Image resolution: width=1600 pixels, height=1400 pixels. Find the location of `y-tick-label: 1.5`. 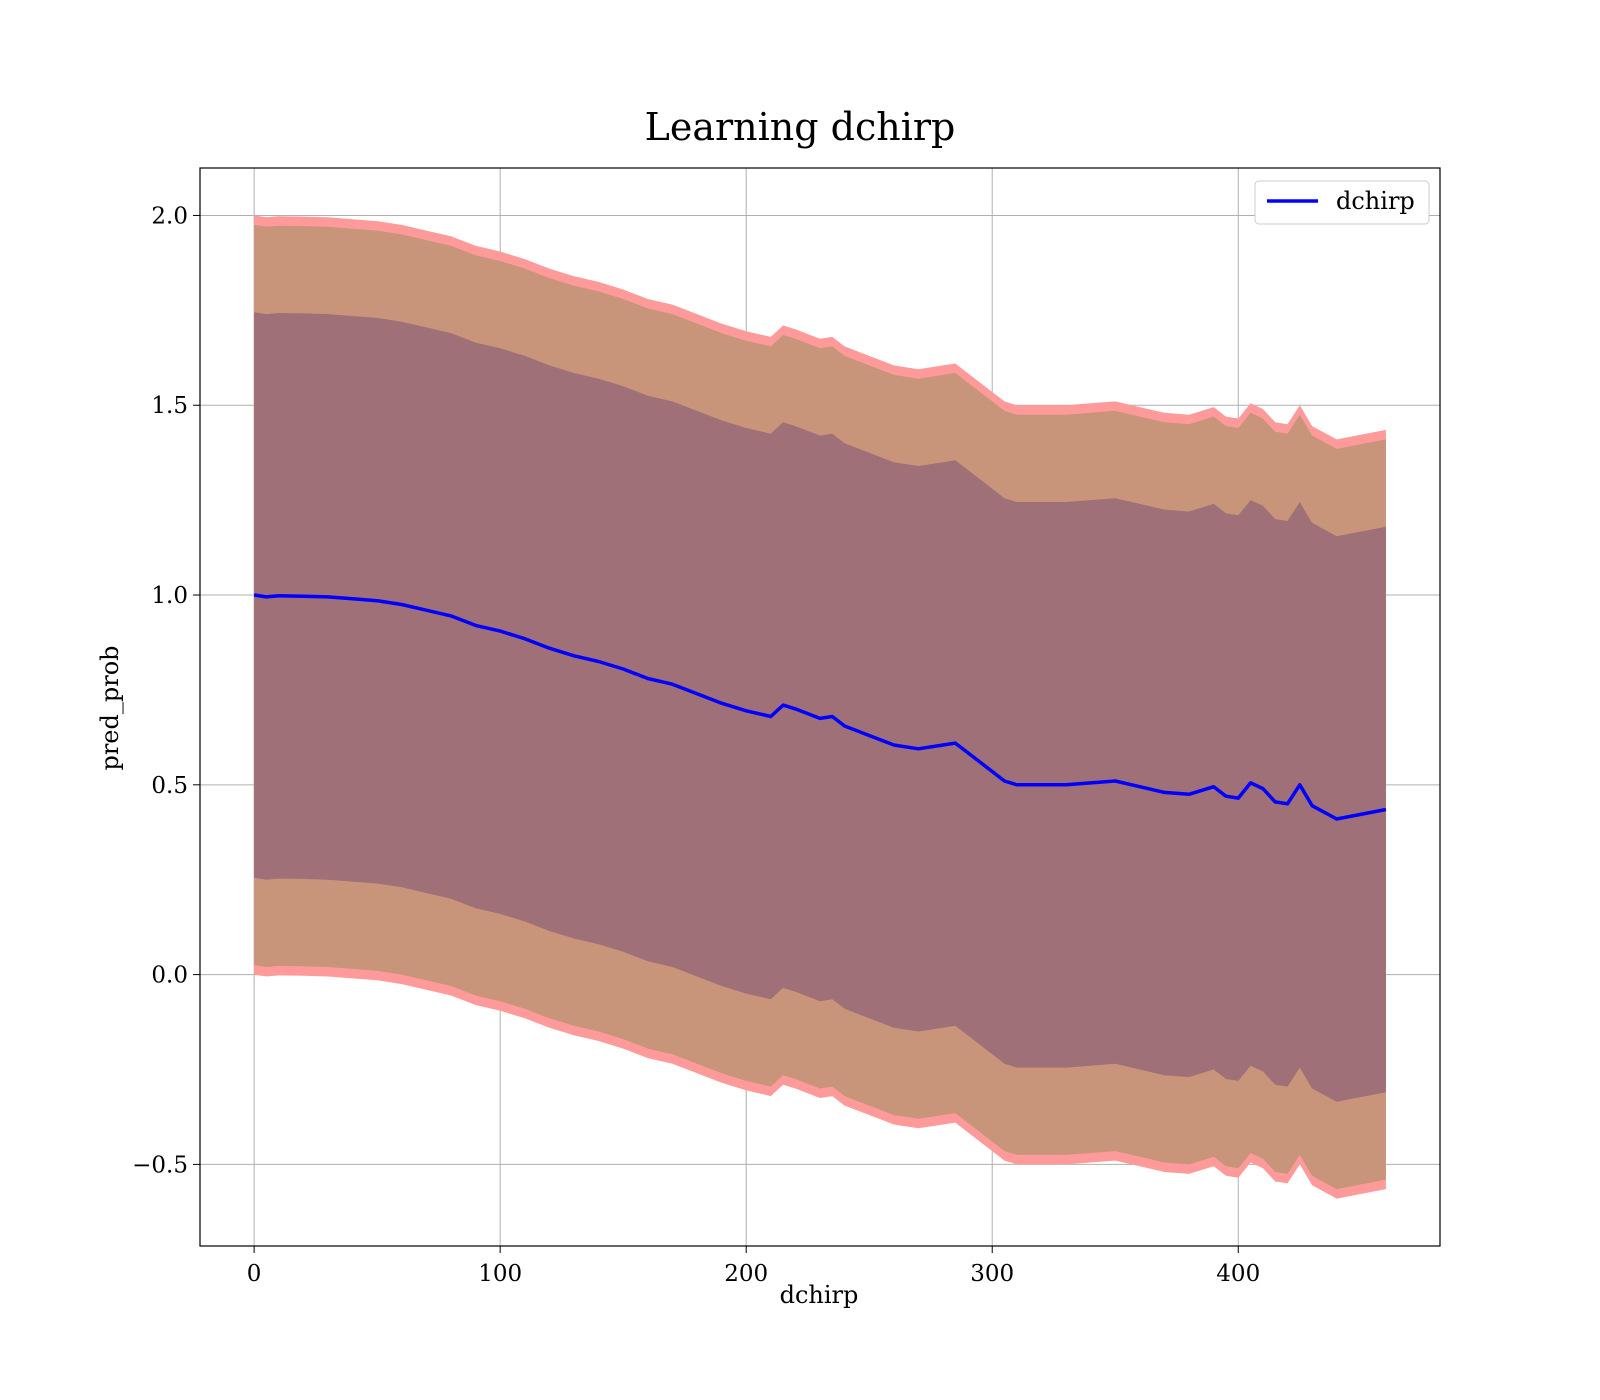

y-tick-label: 1.5 is located at coordinates (169, 406).